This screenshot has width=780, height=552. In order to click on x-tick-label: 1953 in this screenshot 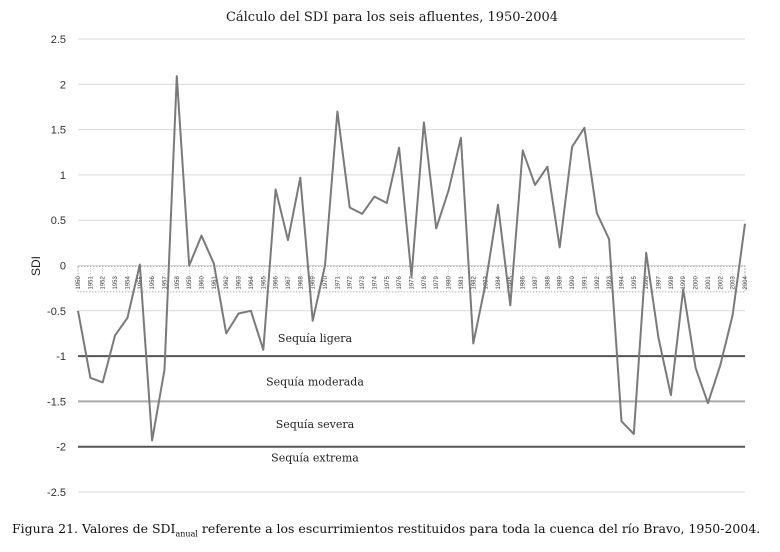, I will do `click(116, 282)`.